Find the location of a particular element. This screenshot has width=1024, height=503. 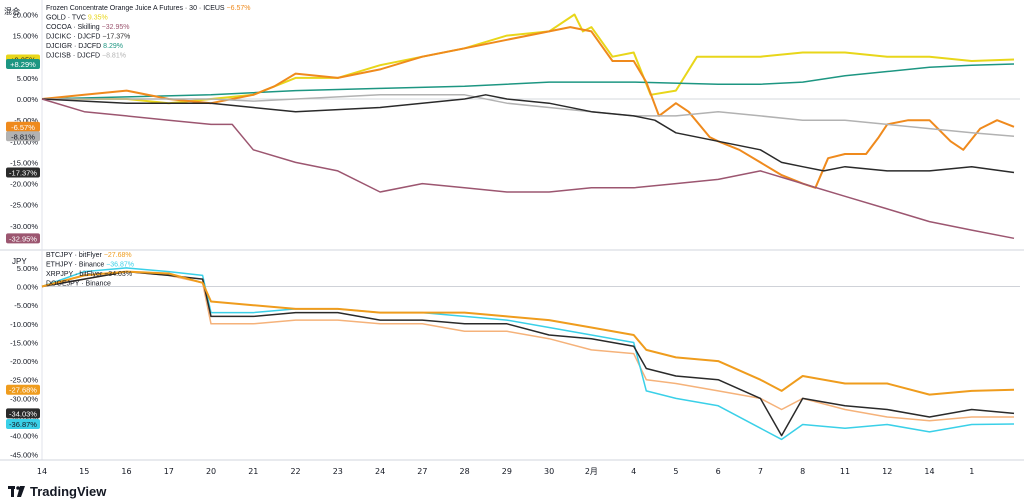

x-tick-label: 1 is located at coordinates (971, 471).